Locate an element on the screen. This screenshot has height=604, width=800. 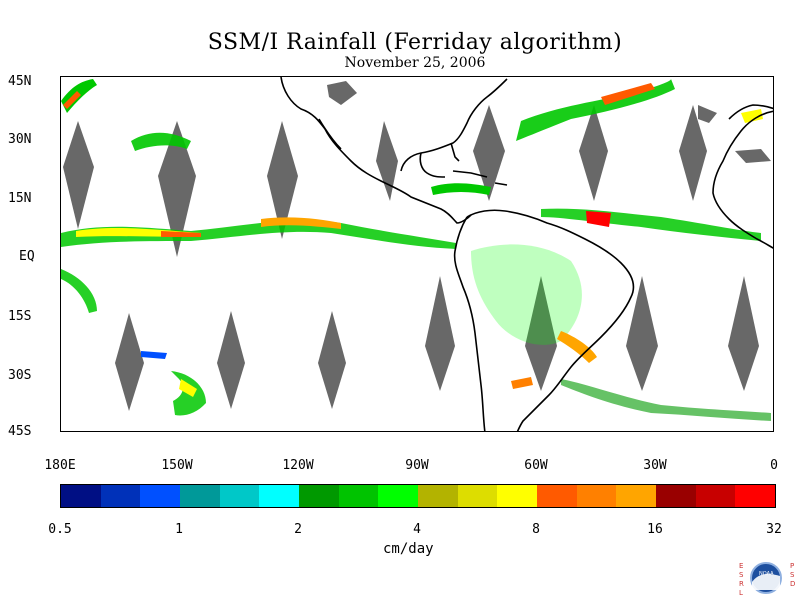
lon-label-90w: 90W is located at coordinates (417, 465).